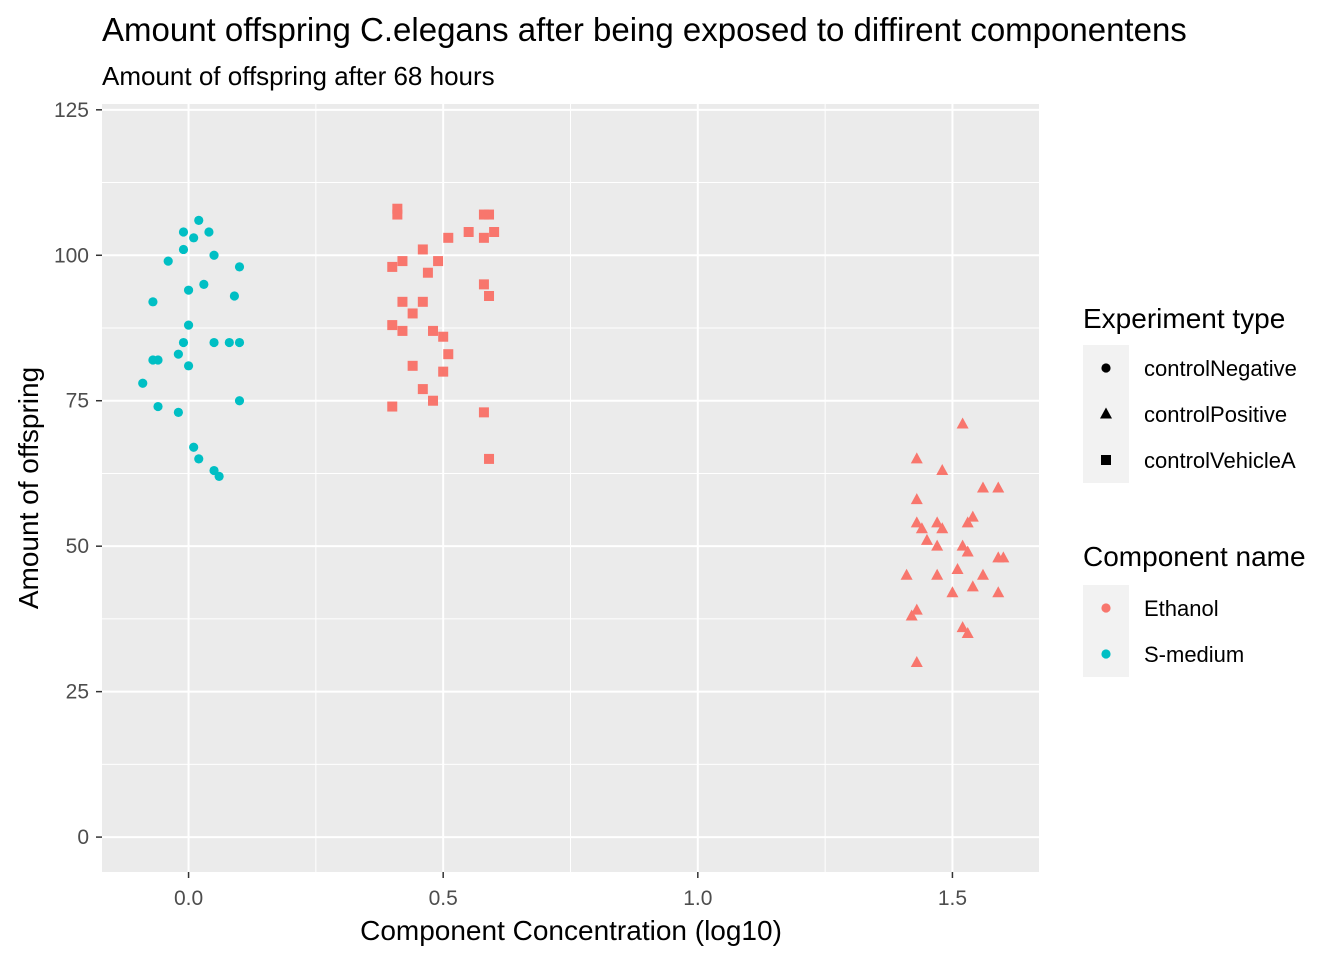  I want to click on legend-entry-label: Ethanol, so click(1181, 608).